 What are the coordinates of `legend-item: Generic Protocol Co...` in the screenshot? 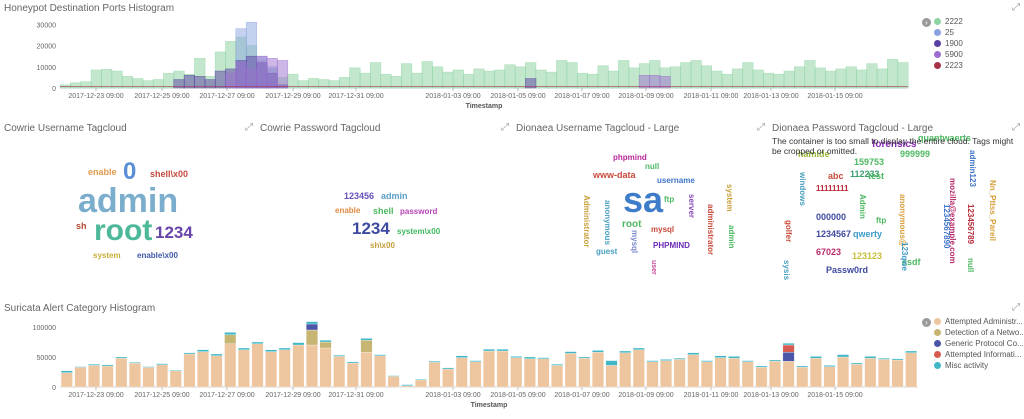 It's located at (979, 343).